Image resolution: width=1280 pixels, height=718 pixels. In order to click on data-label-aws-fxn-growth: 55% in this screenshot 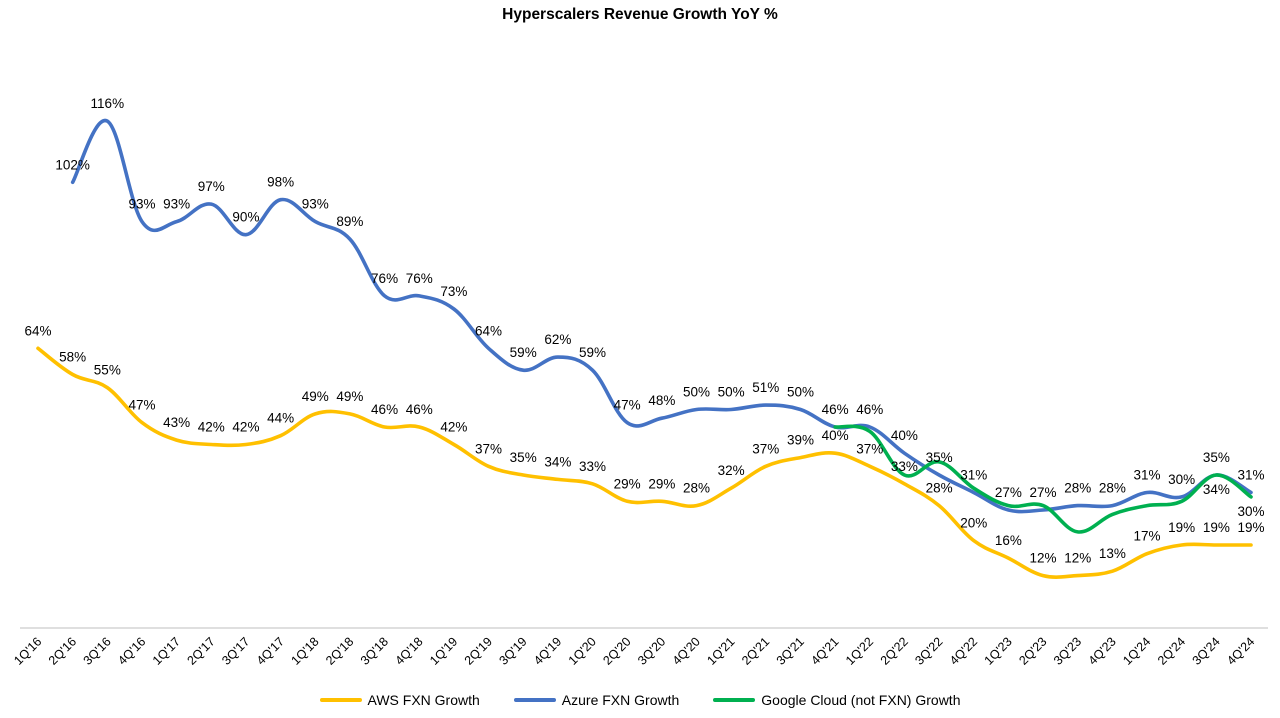, I will do `click(107, 370)`.